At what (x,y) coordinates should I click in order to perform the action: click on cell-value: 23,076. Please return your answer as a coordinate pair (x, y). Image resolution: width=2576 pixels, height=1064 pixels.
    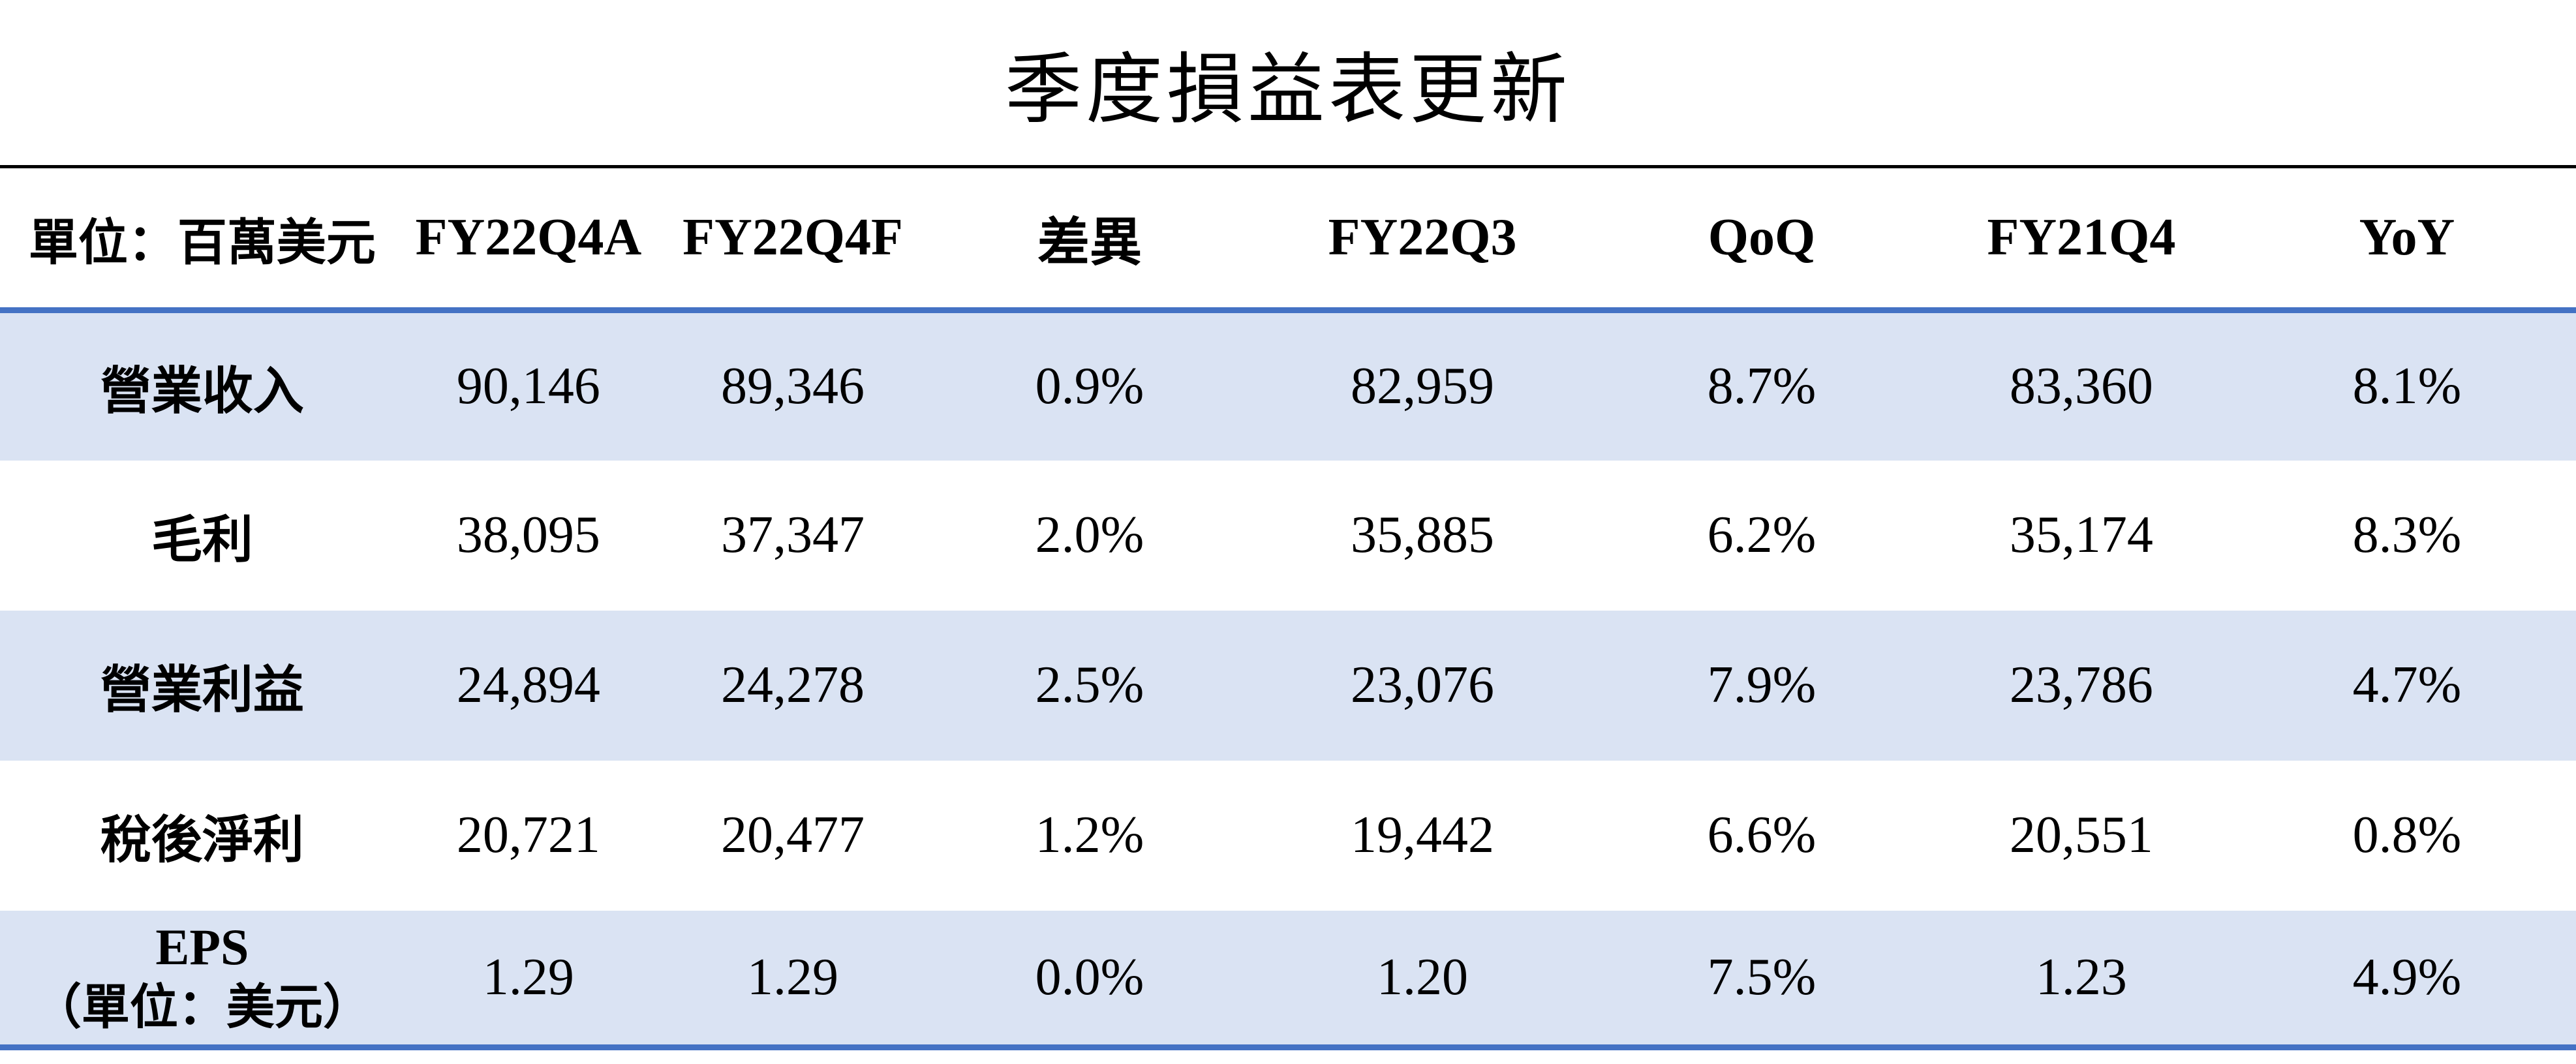
    Looking at the image, I should click on (1423, 685).